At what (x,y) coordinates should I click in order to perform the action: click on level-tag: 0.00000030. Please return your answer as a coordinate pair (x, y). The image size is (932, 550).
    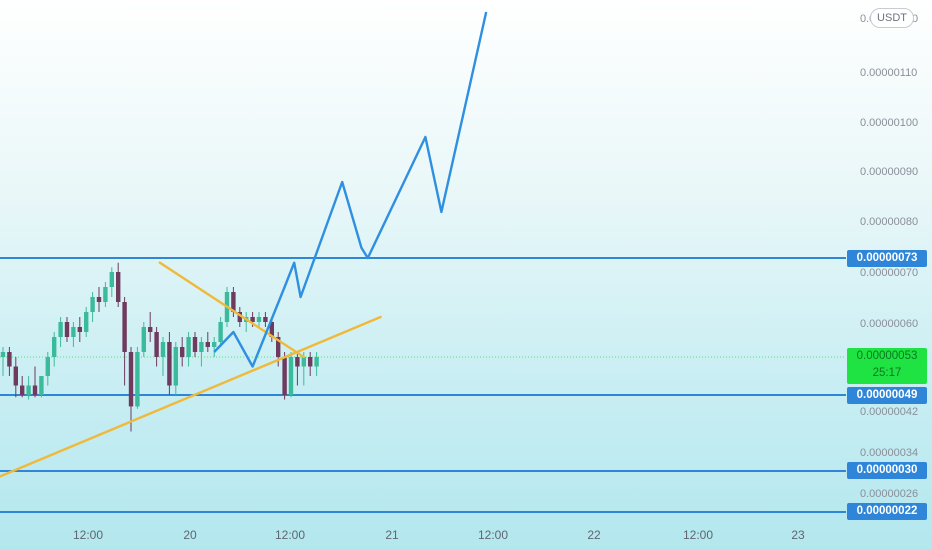
    Looking at the image, I should click on (887, 470).